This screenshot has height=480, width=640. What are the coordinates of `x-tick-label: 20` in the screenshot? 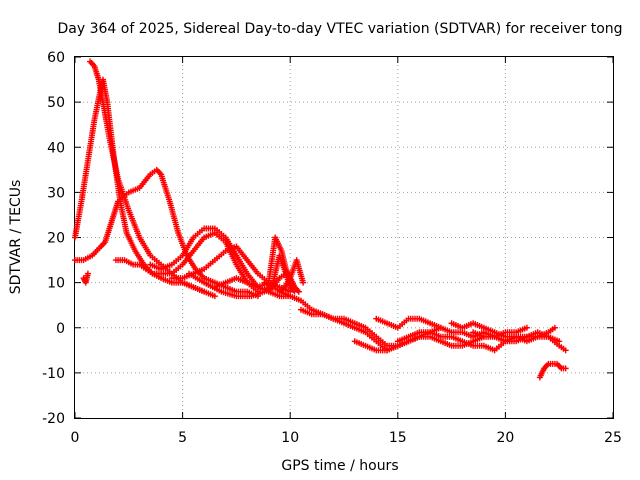 It's located at (505, 438).